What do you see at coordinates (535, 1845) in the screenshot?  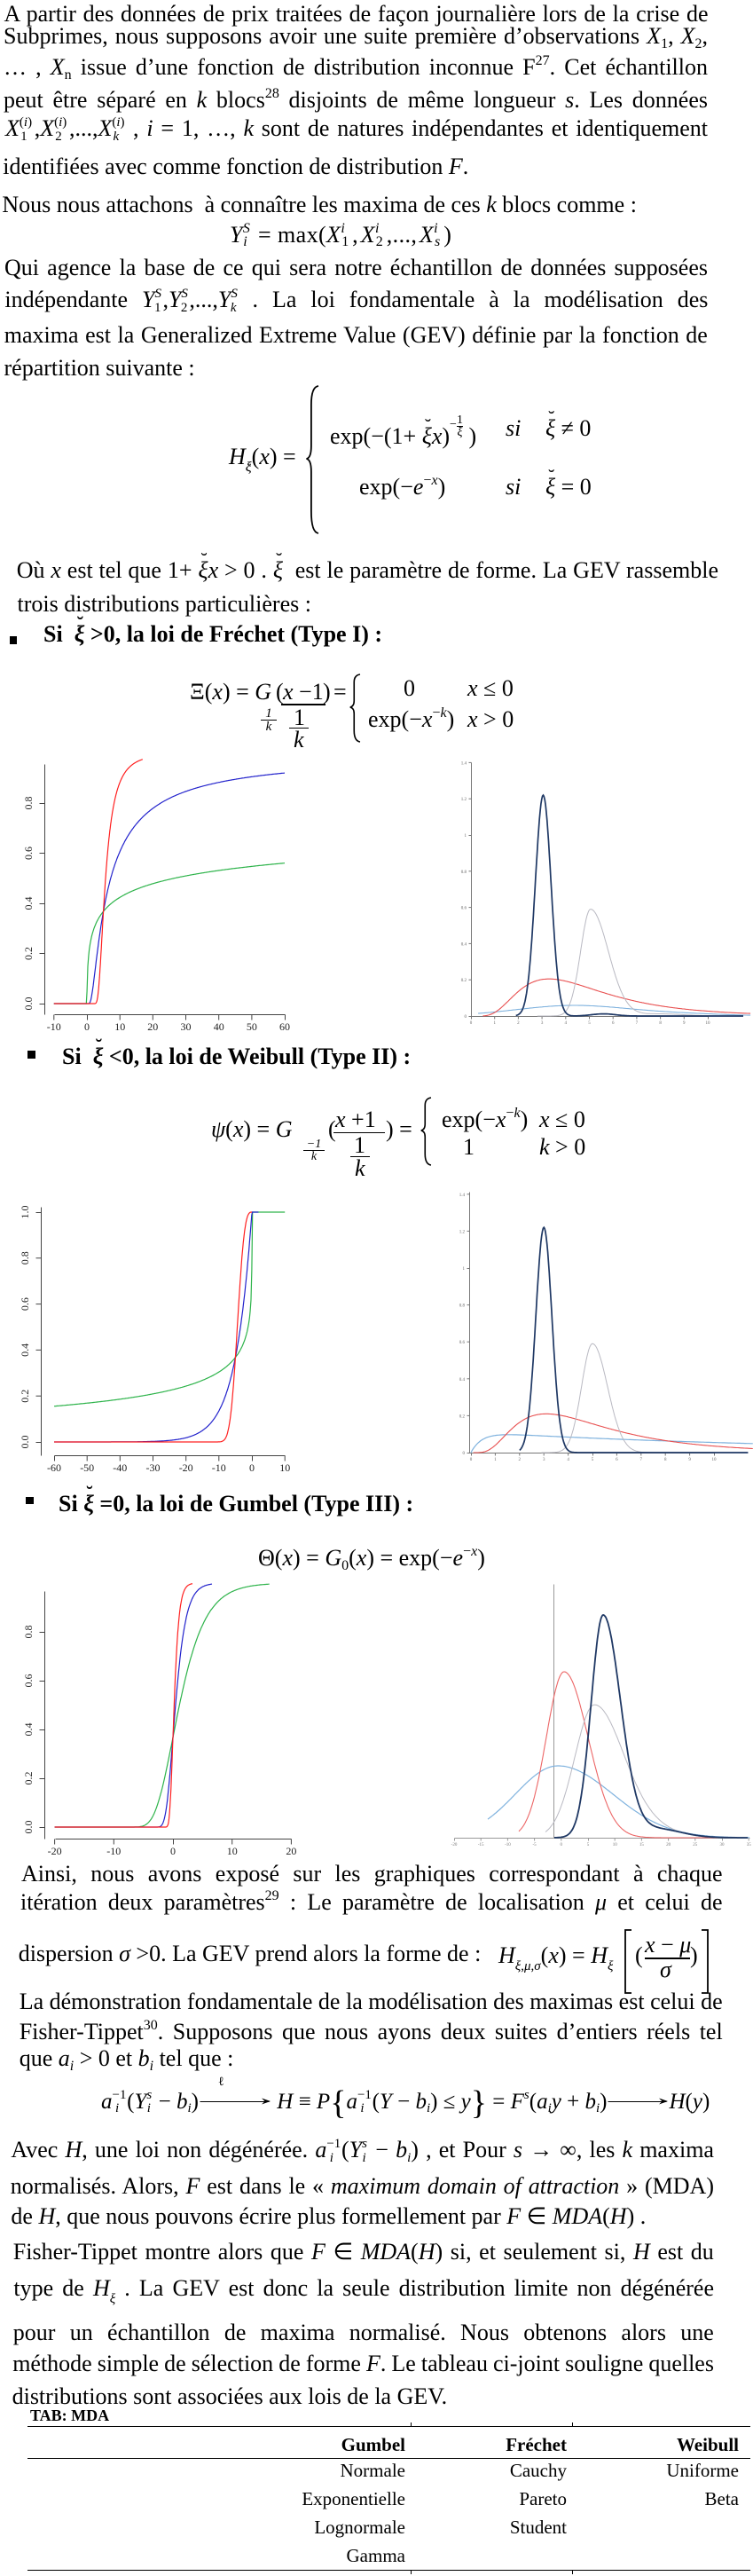 I see `svg-text: -5` at bounding box center [535, 1845].